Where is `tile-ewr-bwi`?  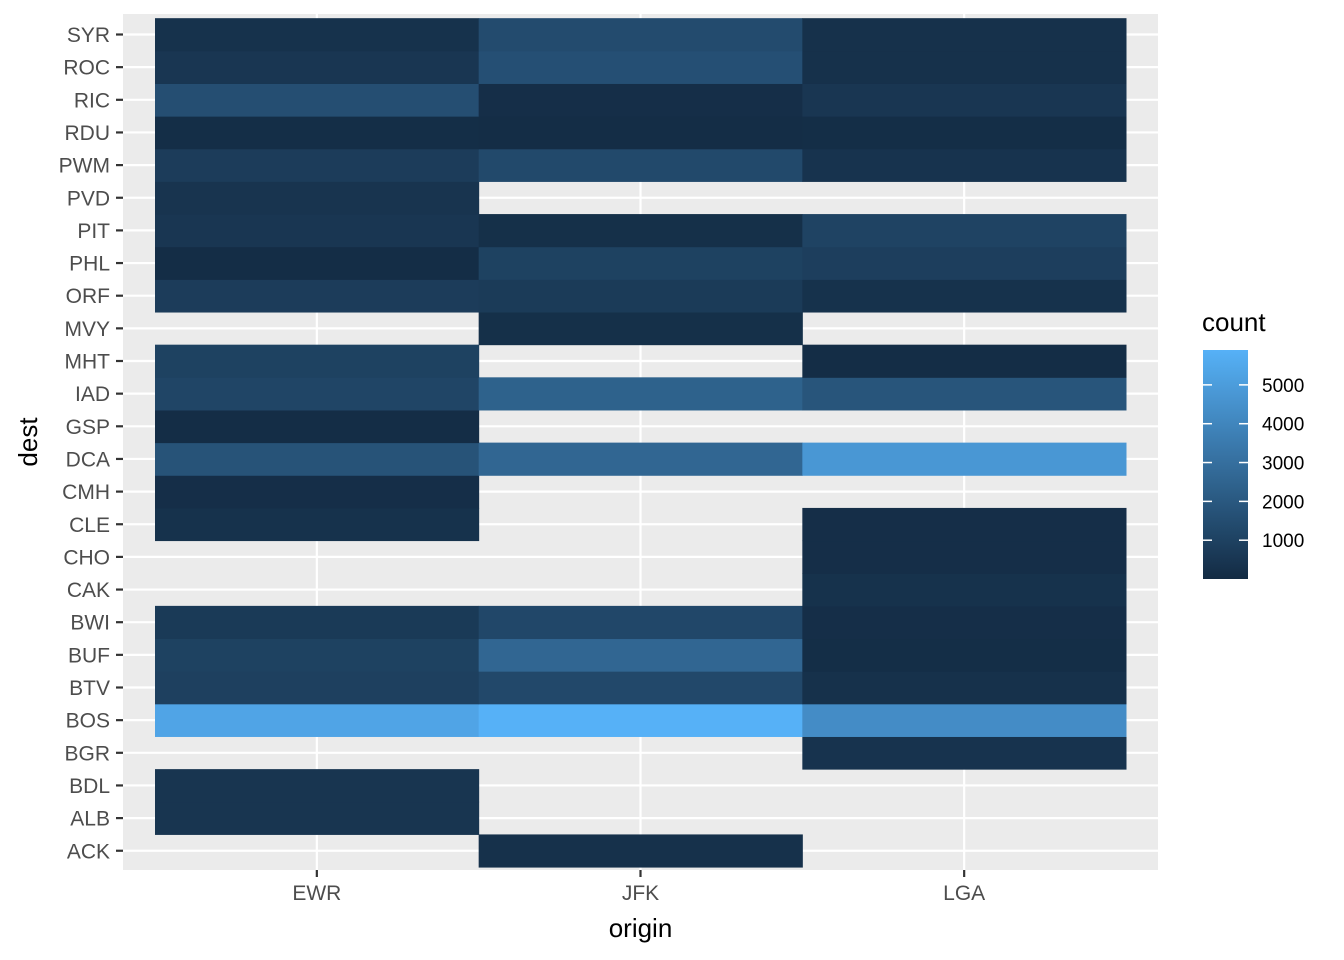 tile-ewr-bwi is located at coordinates (317, 622).